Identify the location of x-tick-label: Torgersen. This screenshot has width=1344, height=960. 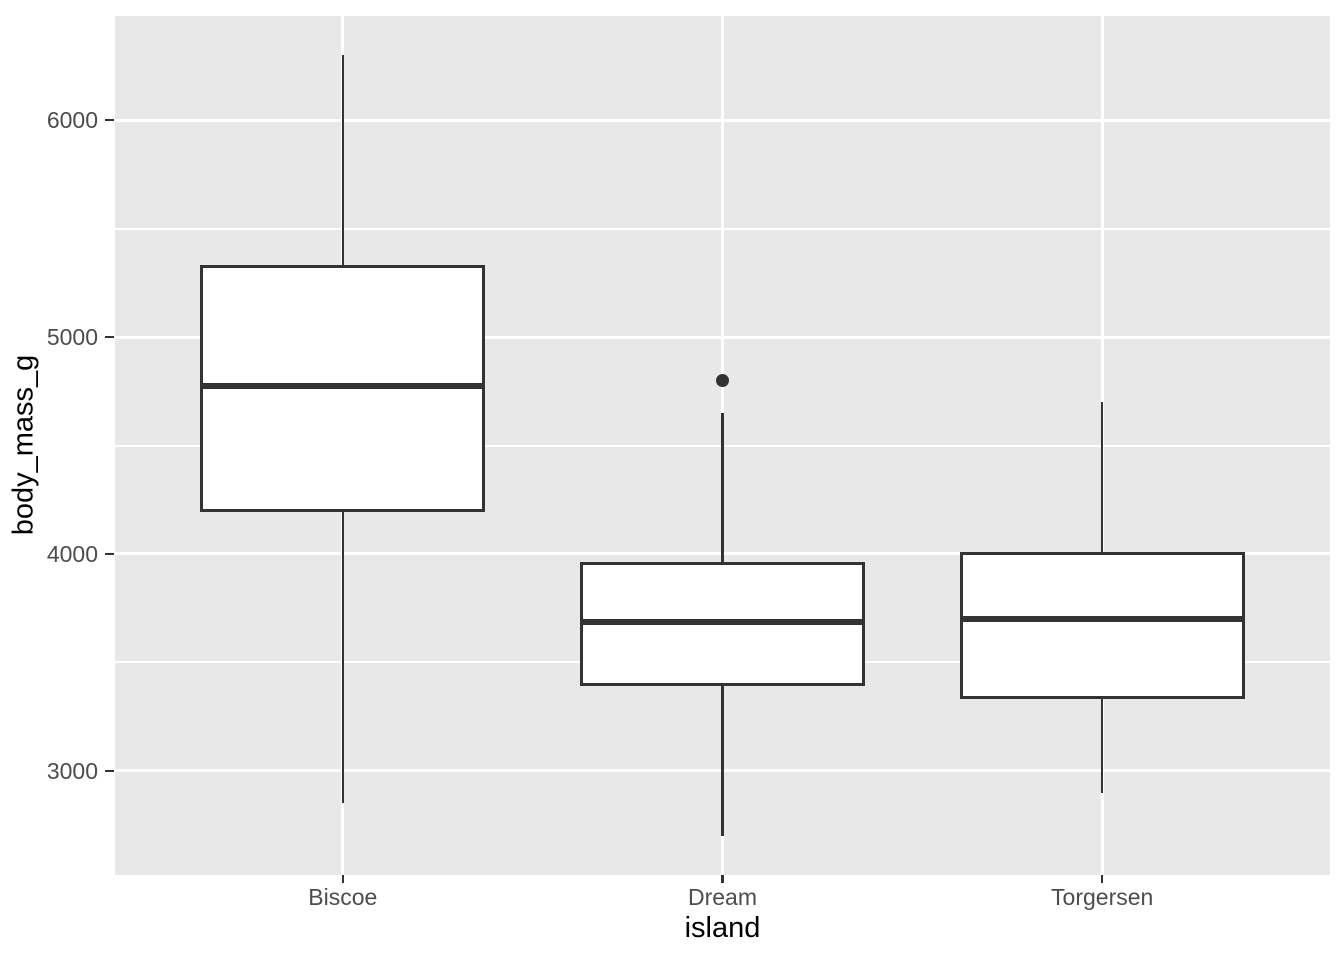
(1102, 897).